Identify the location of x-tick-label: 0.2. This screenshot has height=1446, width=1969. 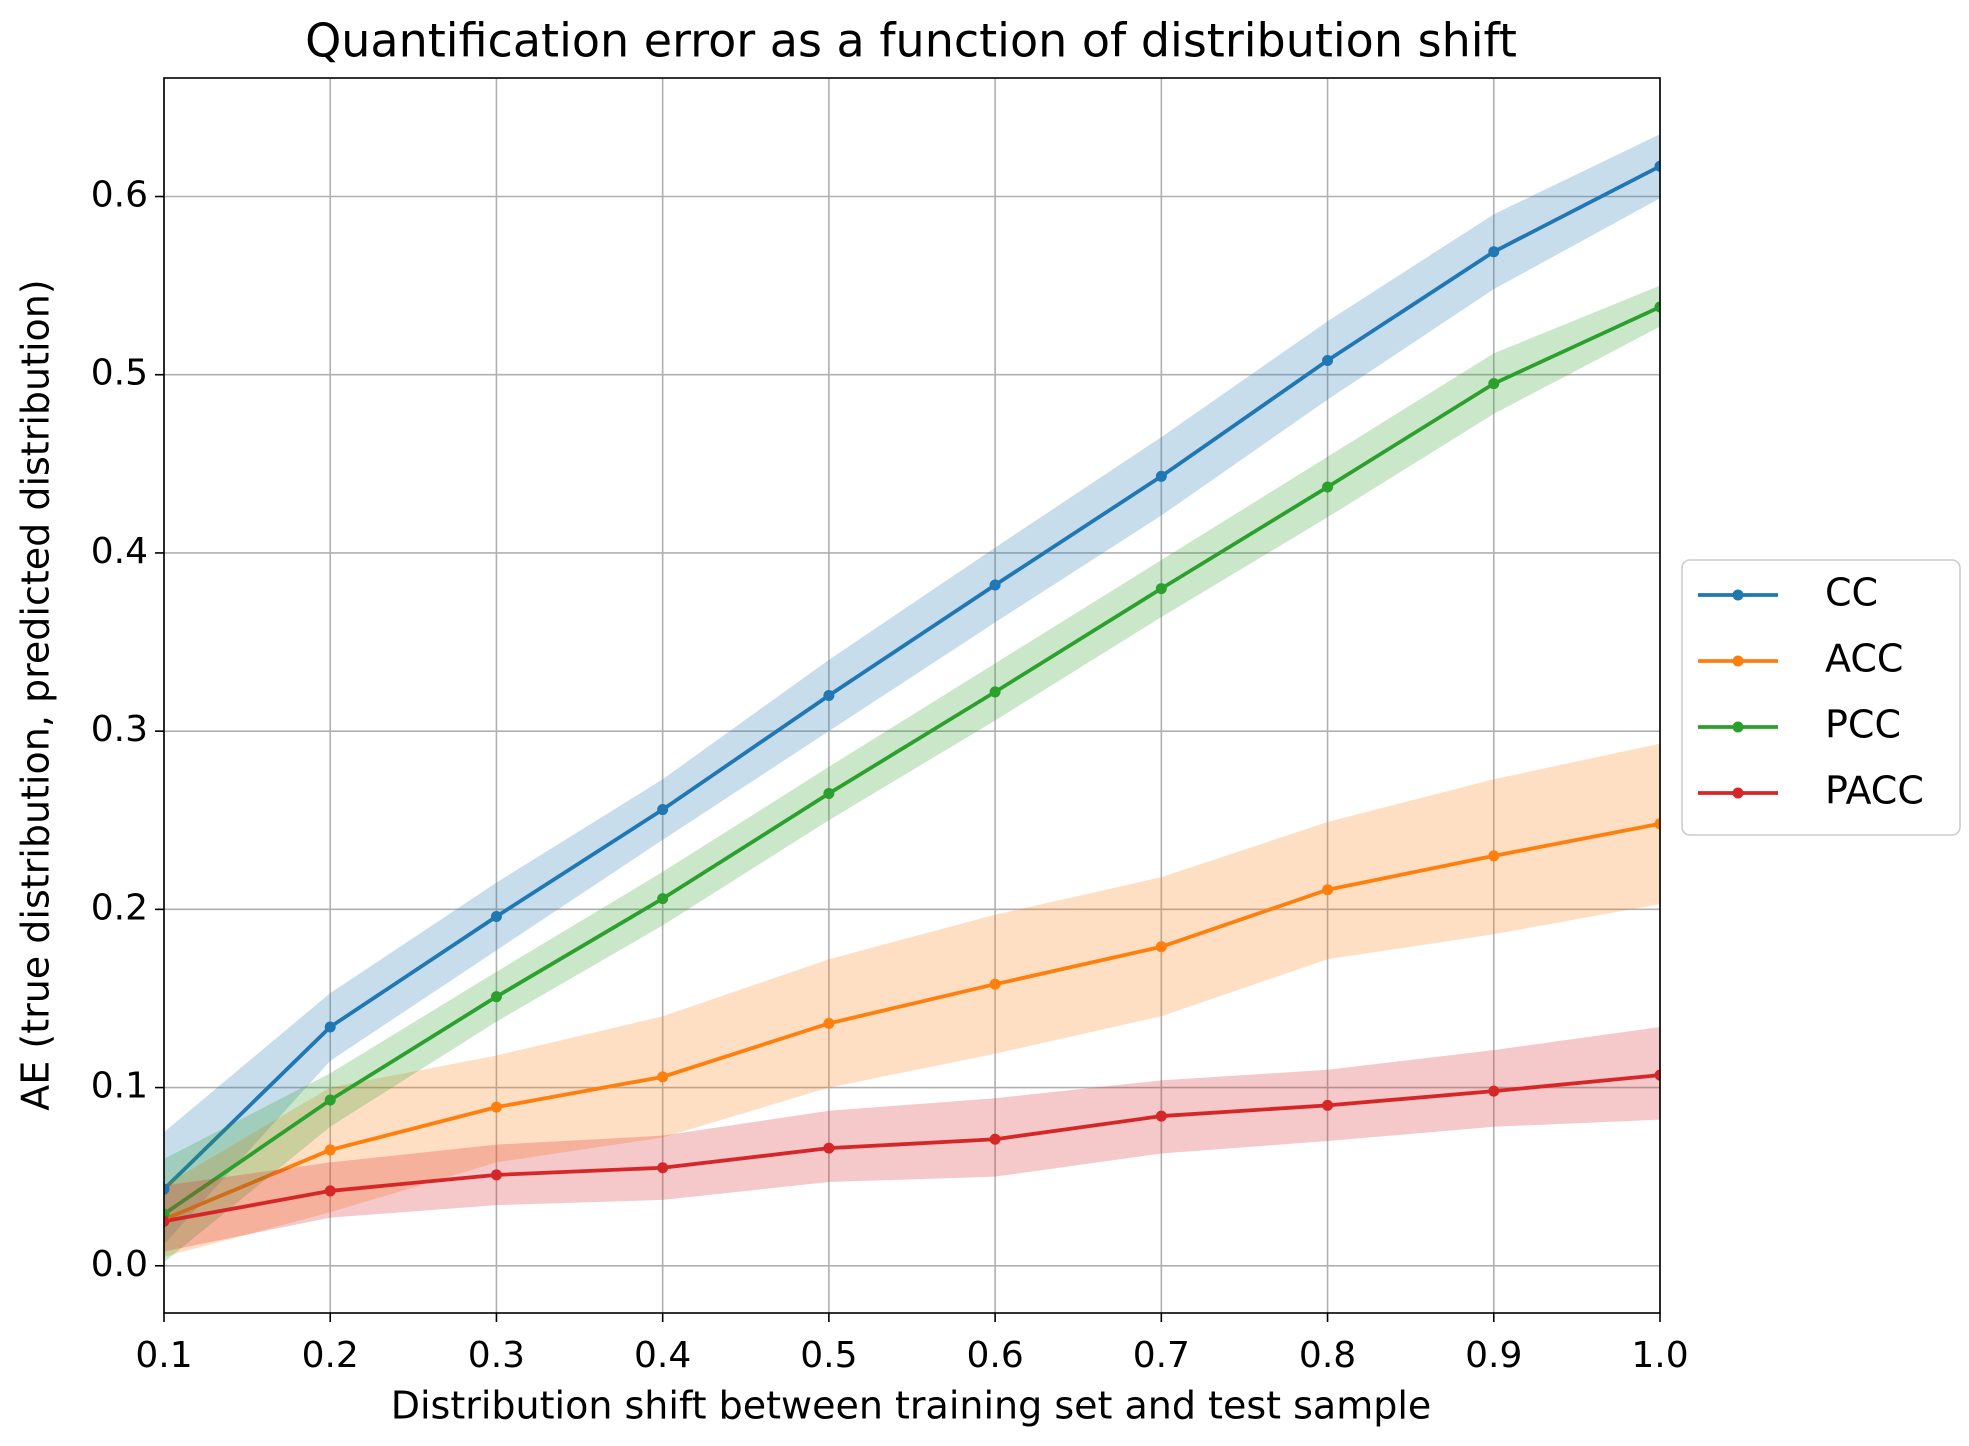
(330, 1355).